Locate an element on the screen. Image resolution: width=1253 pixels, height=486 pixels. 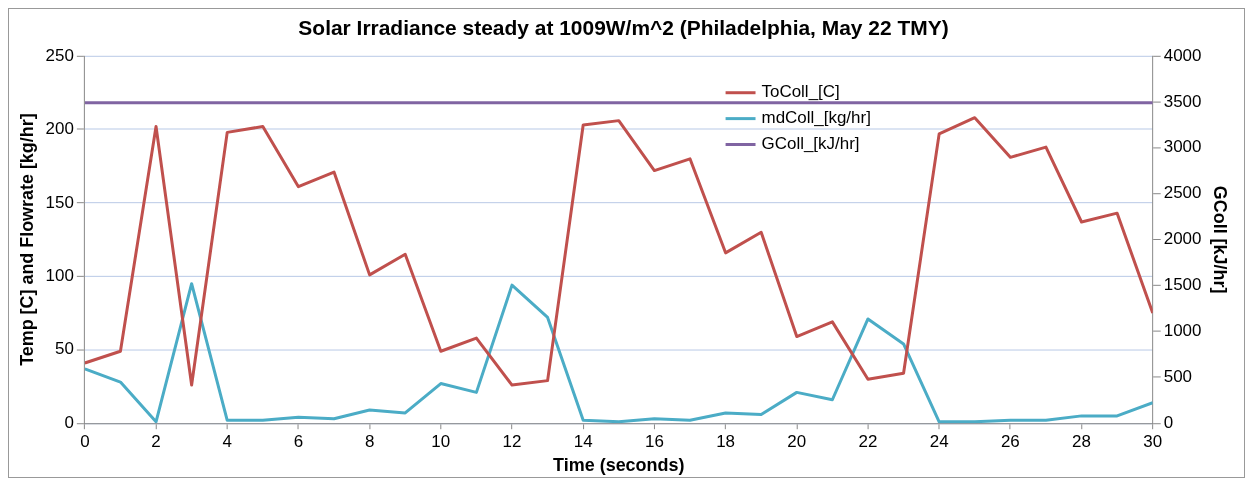
x-tick-label: 14 is located at coordinates (583, 442).